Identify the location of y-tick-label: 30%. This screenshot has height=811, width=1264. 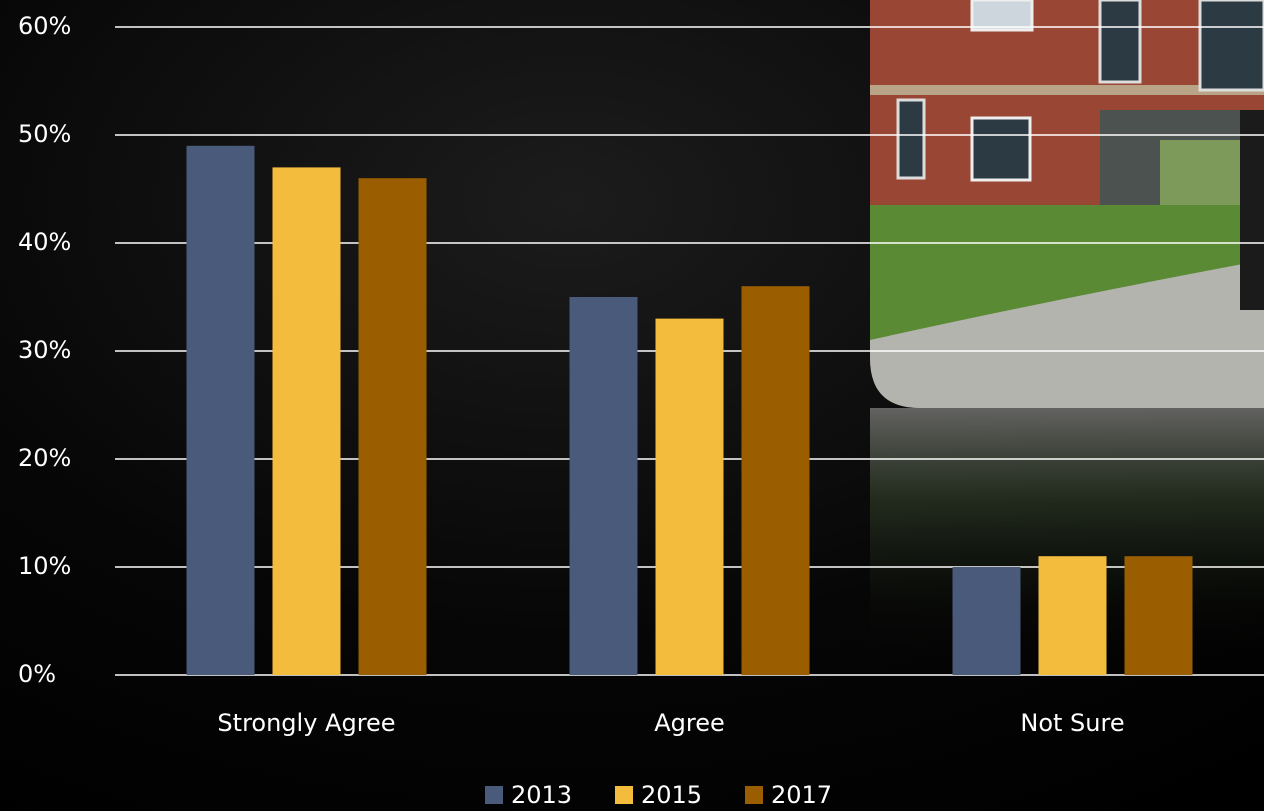
(44, 350).